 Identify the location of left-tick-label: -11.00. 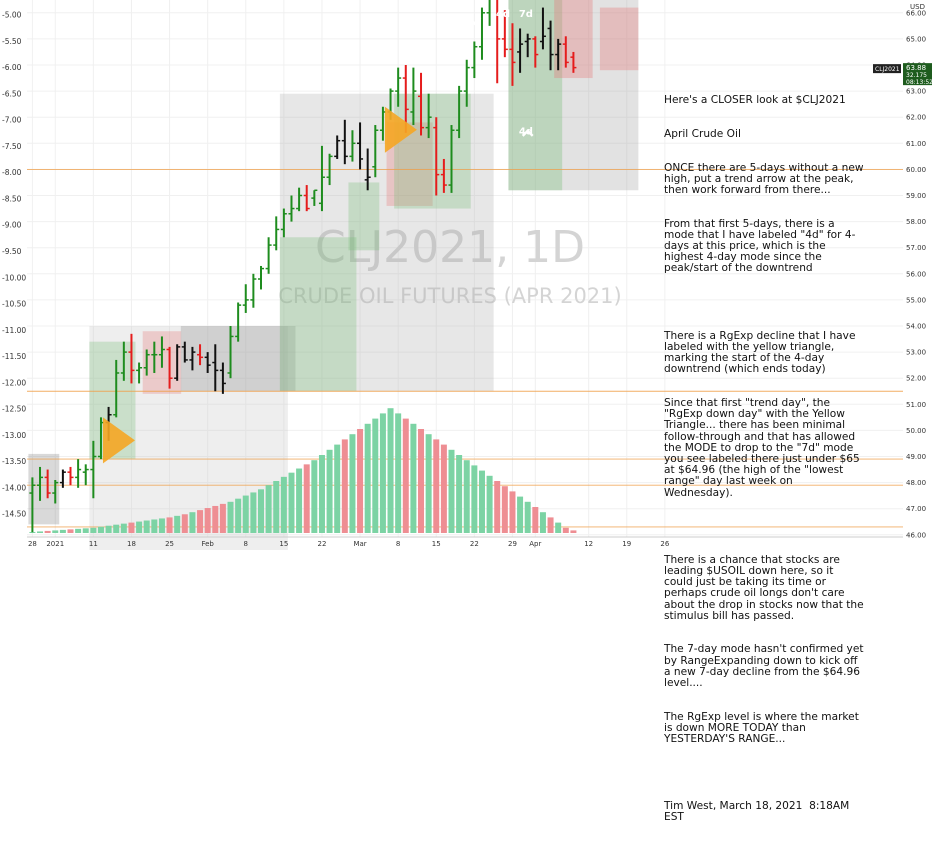
(14, 330).